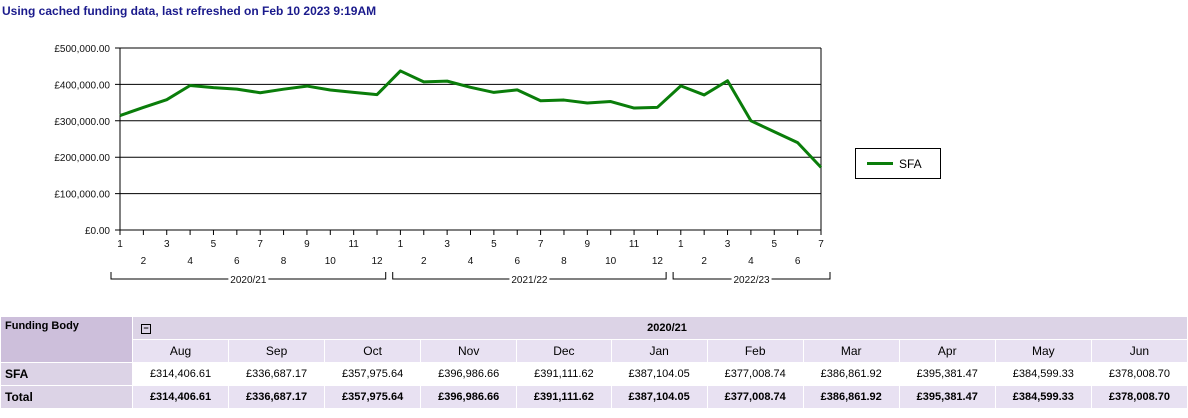  Describe the element at coordinates (373, 351) in the screenshot. I see `month-header: Oct` at that location.